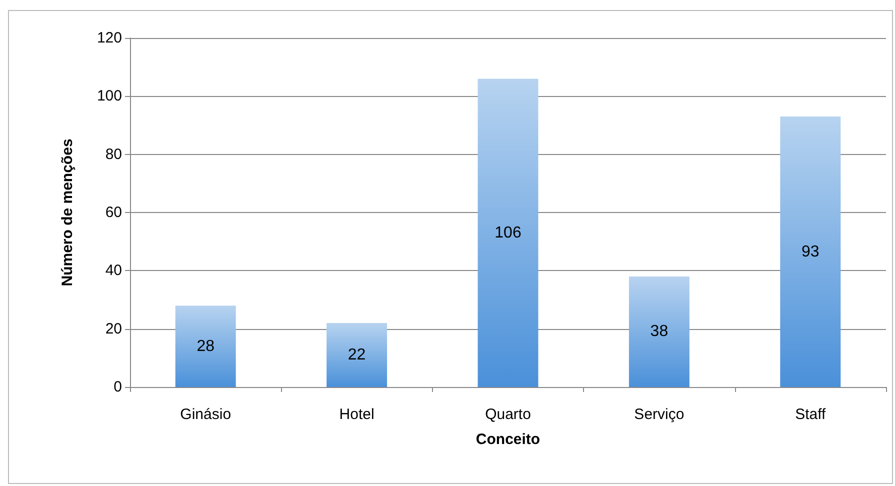 This screenshot has height=486, width=895. I want to click on data-label: 93, so click(811, 251).